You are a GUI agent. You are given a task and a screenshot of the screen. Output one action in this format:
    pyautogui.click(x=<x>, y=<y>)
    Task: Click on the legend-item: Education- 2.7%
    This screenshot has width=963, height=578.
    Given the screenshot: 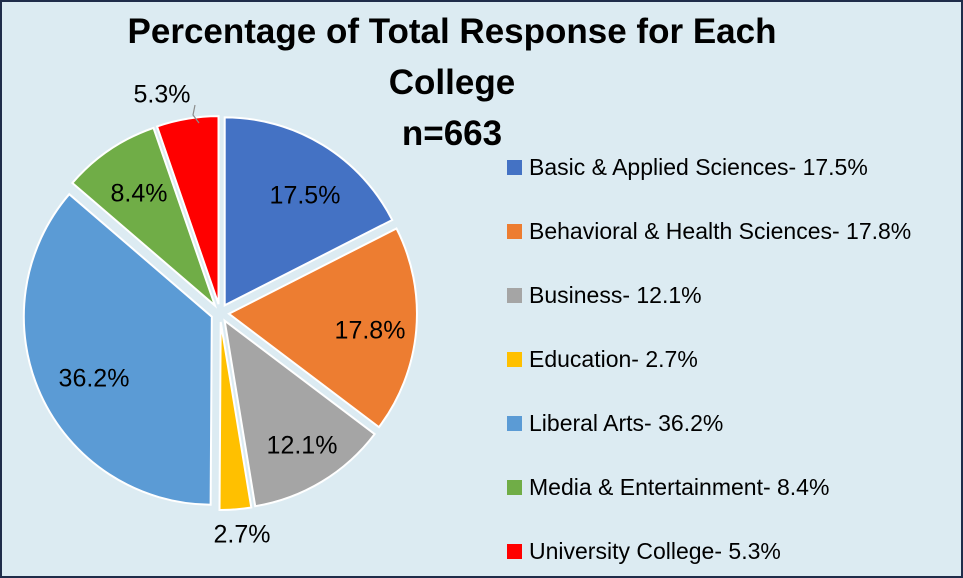 What is the action you would take?
    pyautogui.click(x=602, y=359)
    